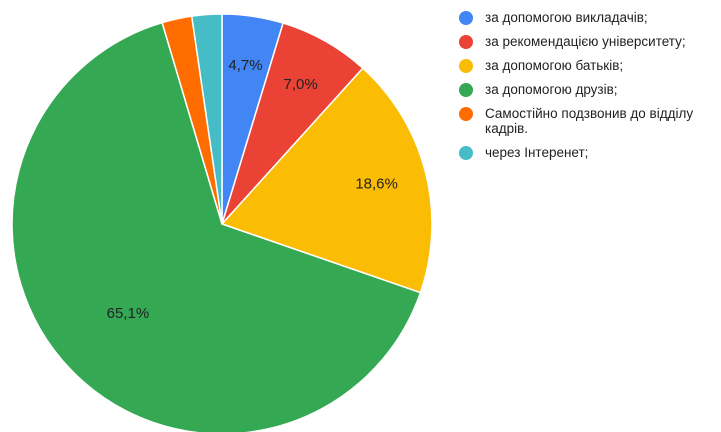  I want to click on legend-item-0: за допомогою викладачів;, so click(590, 17).